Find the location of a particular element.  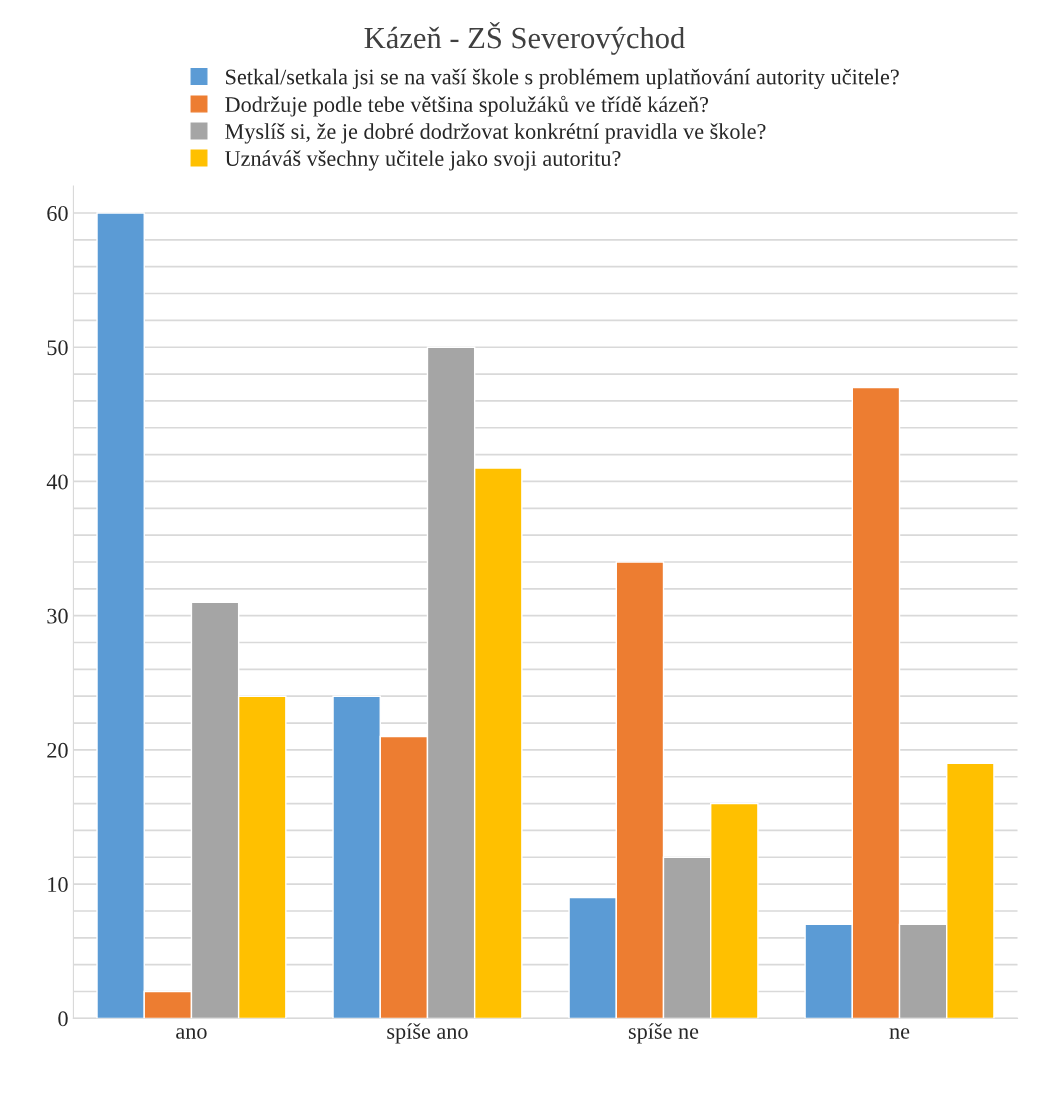

chart-title: Kázeň - ZŠ Severovýchod is located at coordinates (524, 38).